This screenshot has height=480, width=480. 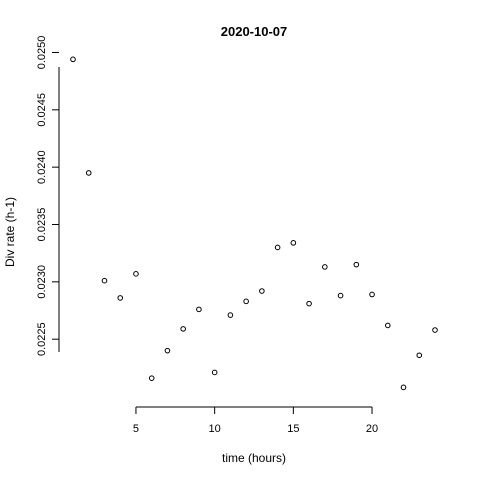 What do you see at coordinates (254, 31) in the screenshot?
I see `chart-title: 2020-10-07` at bounding box center [254, 31].